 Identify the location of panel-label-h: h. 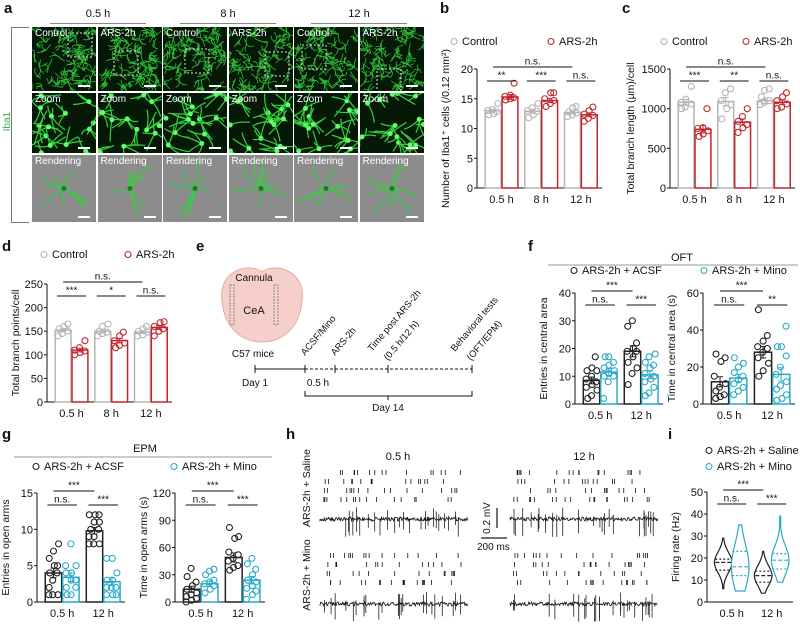
(291, 434).